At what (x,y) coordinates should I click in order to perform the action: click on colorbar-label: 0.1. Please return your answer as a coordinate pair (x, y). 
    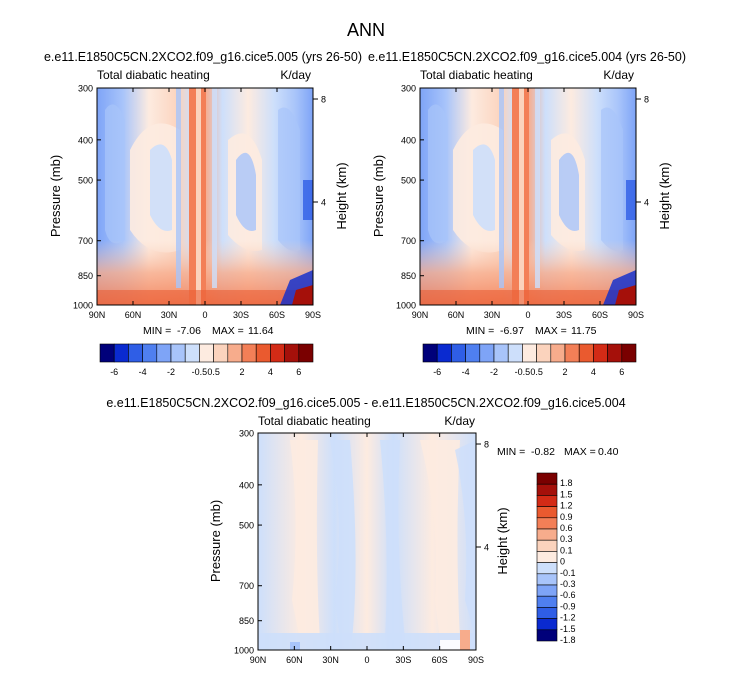
    Looking at the image, I should click on (566, 550).